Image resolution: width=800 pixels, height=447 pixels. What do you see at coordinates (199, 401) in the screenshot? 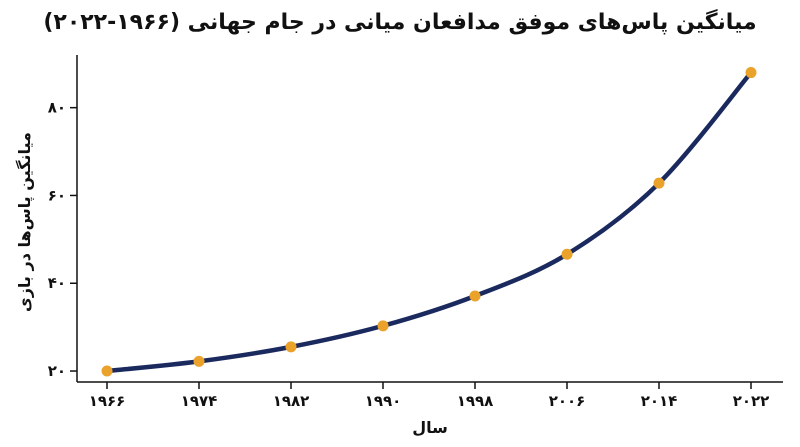
I see `x-tick-label: ۱۹۷۴` at bounding box center [199, 401].